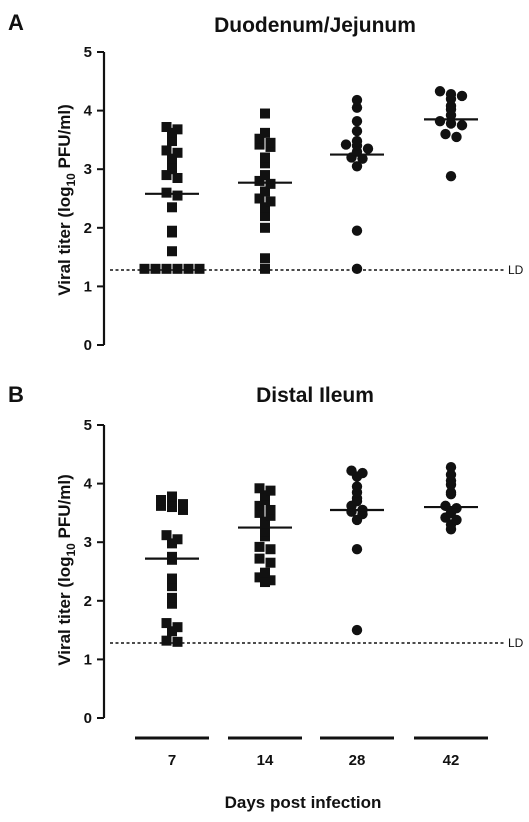 This screenshot has height=822, width=529. I want to click on group-label-42: 42, so click(451, 760).